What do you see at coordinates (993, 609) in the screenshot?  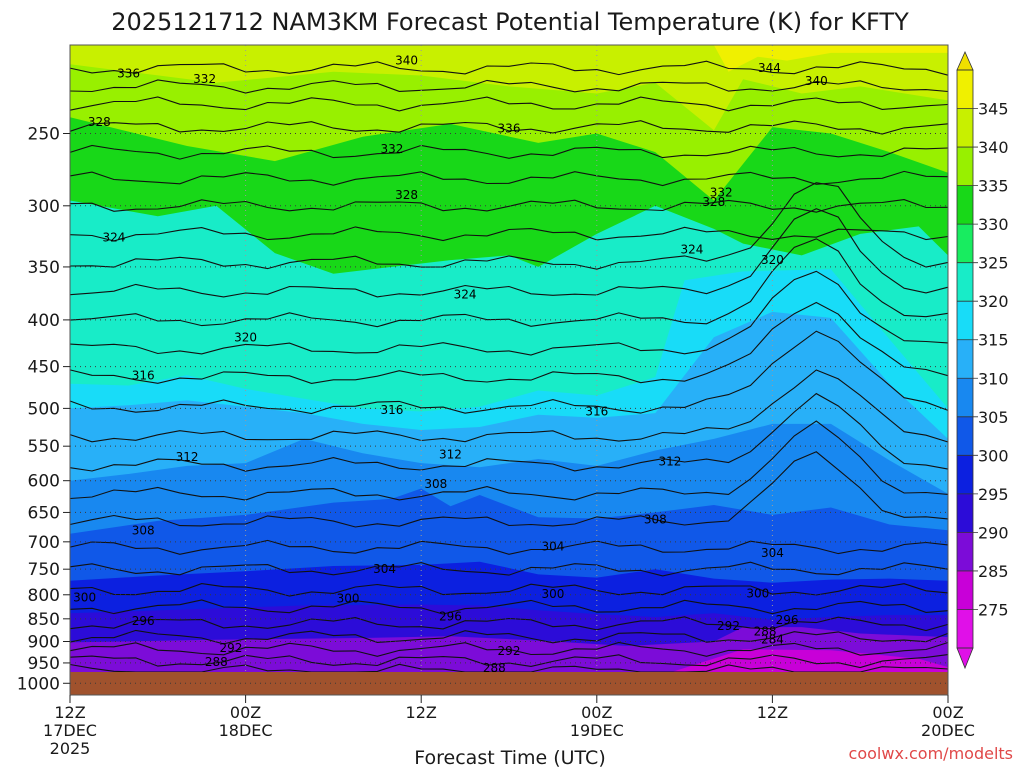 I see `colorbar-label: 275` at bounding box center [993, 609].